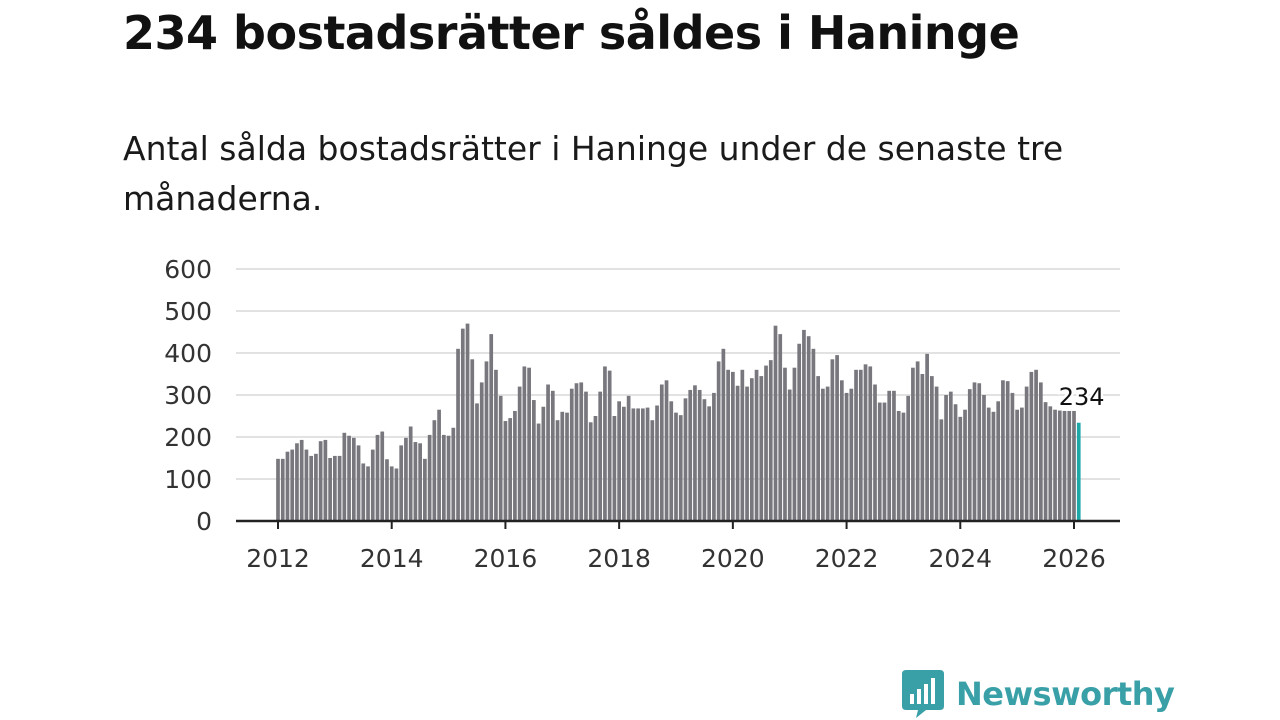  I want to click on y-tick-label: 500, so click(188, 311).